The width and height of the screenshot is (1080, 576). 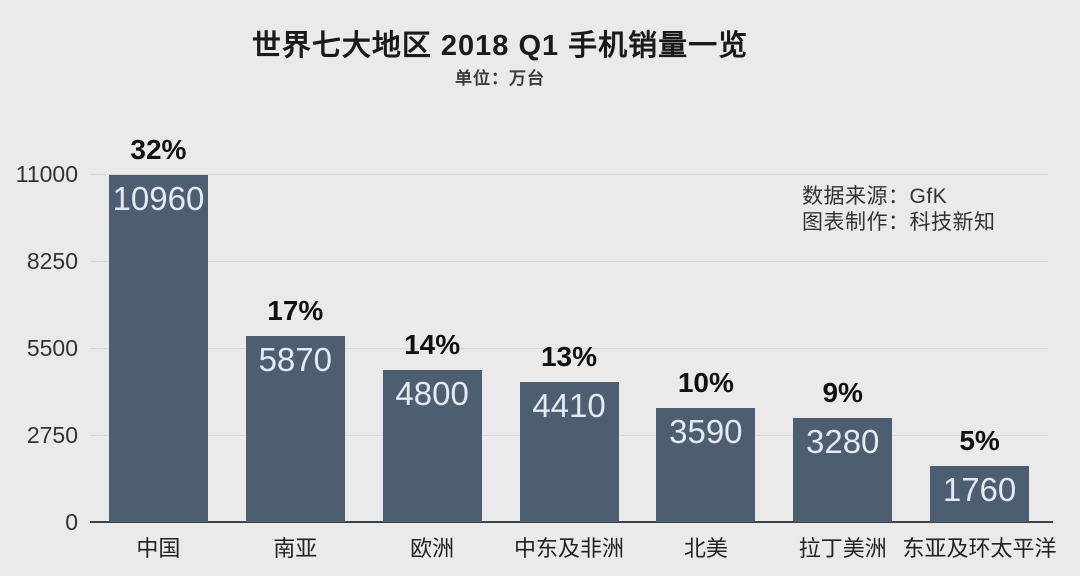 What do you see at coordinates (432, 345) in the screenshot?
I see `bar-percent-label: 14%` at bounding box center [432, 345].